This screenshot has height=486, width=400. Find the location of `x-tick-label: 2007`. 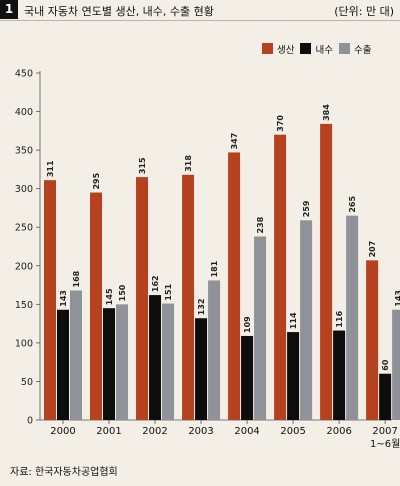

x-tick-label: 2007 is located at coordinates (384, 431).